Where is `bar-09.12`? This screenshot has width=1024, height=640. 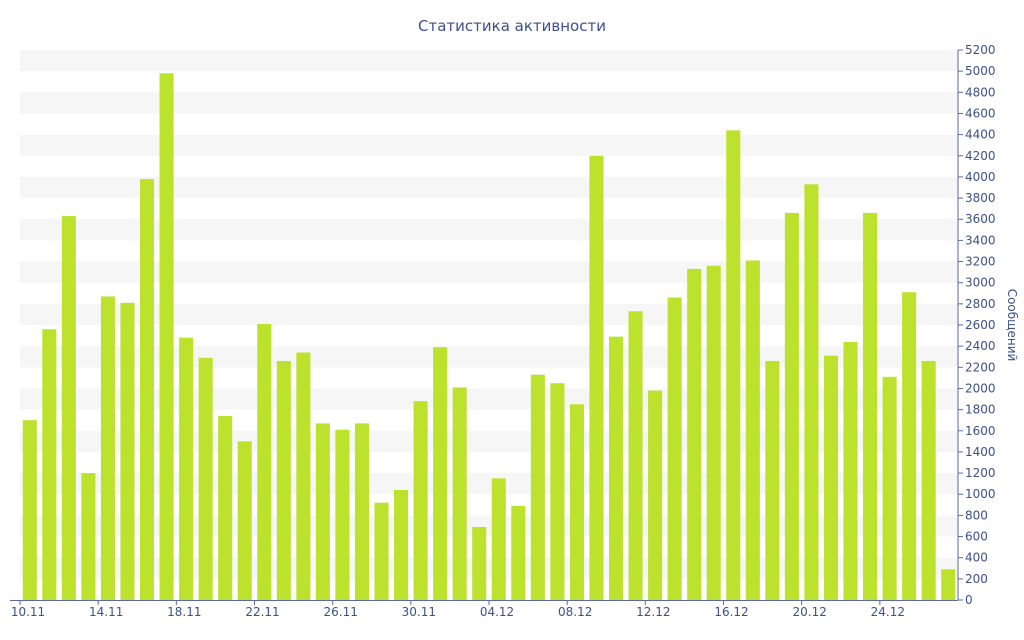 bar-09.12 is located at coordinates (596, 377).